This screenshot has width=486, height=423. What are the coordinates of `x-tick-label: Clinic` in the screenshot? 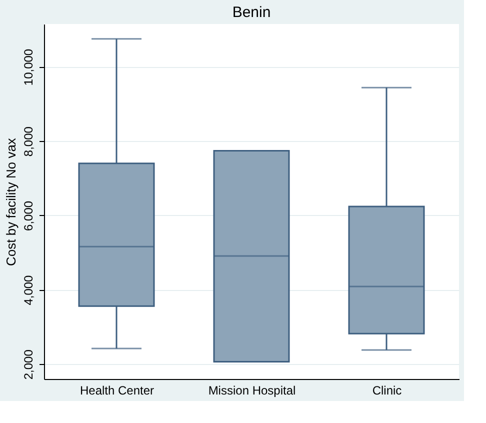 It's located at (387, 391).